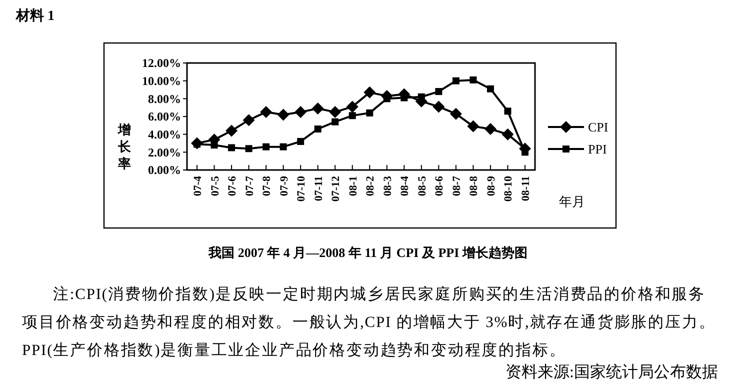 The width and height of the screenshot is (737, 384). Describe the element at coordinates (598, 127) in the screenshot. I see `legend-label: CPI` at that location.